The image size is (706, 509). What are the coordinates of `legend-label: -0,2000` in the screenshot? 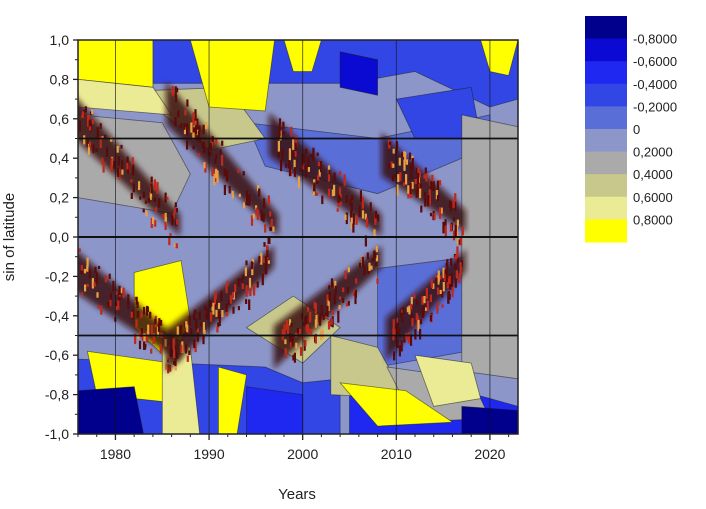 It's located at (655, 106).